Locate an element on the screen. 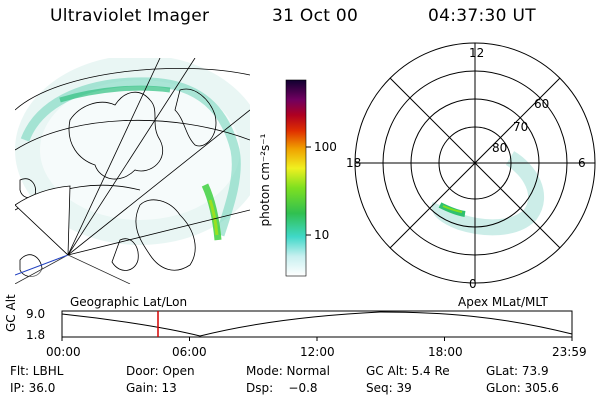 The height and width of the screenshot is (400, 600). x-tick-0600: 06:00 is located at coordinates (189, 352).